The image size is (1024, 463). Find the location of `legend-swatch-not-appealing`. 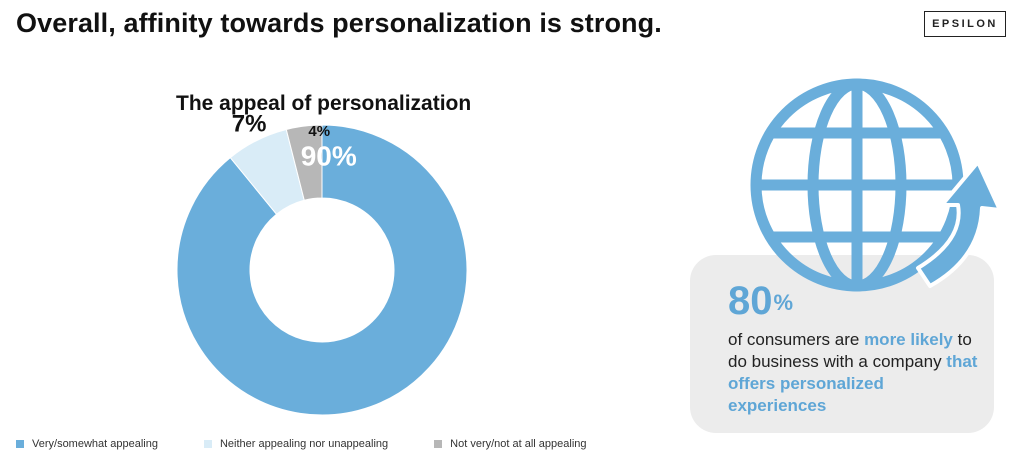

legend-swatch-not-appealing is located at coordinates (438, 444).